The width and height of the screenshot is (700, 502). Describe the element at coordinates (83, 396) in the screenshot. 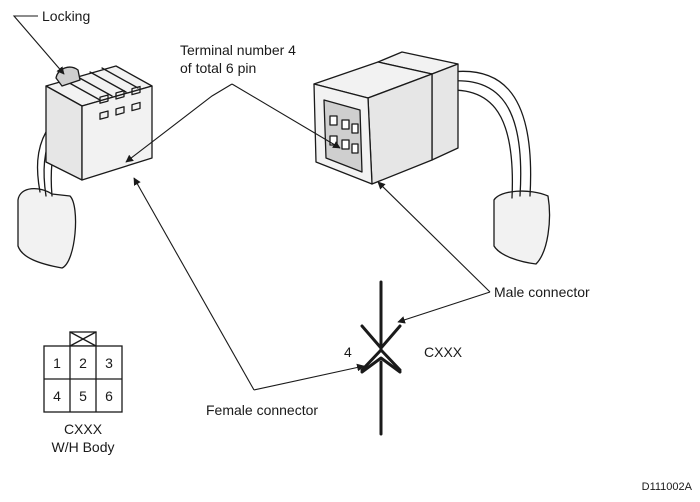

I see `pin-5: 5` at that location.